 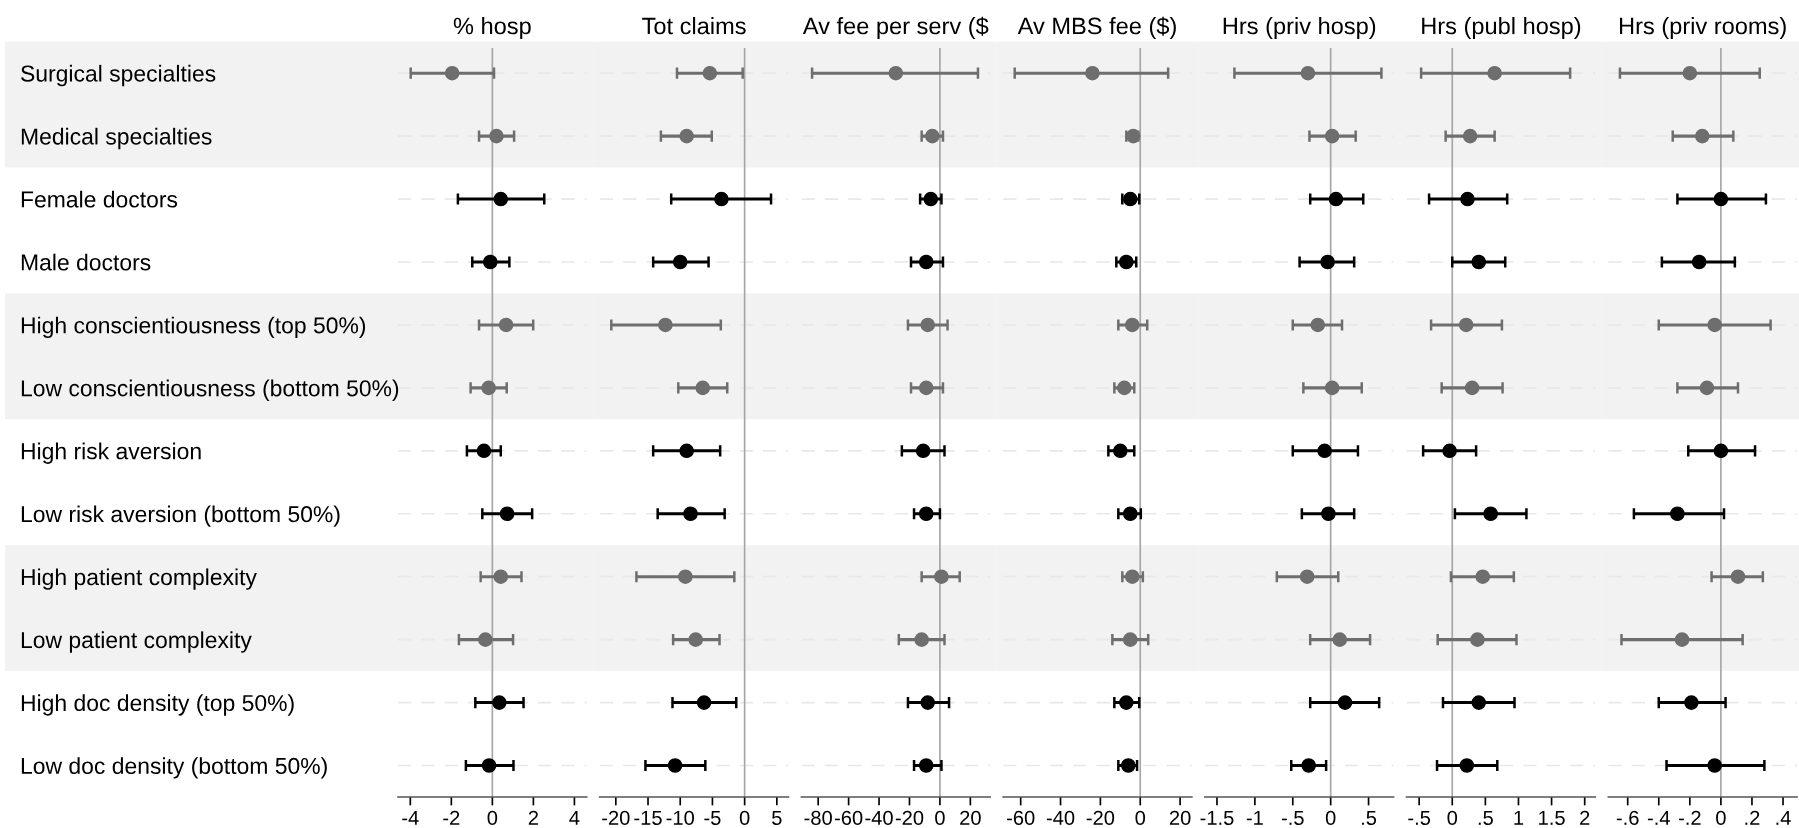 I want to click on chart-title: Av MBS fee ($), so click(x=1096, y=27).